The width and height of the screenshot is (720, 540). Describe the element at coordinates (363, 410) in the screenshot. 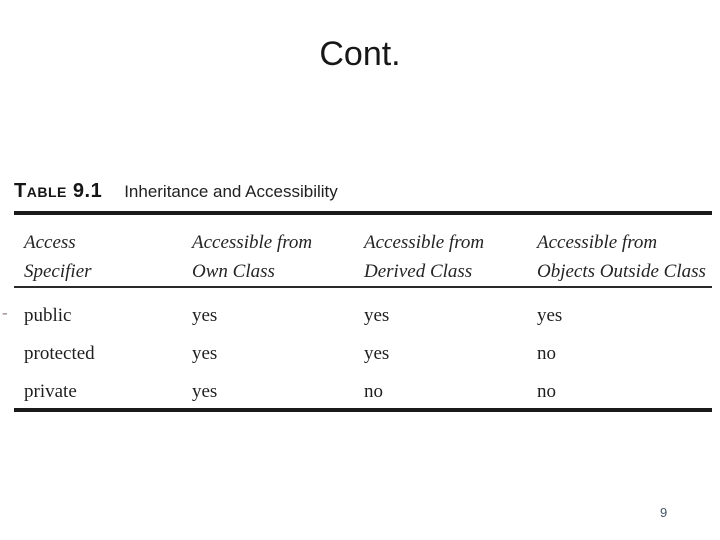

I see `table-bottom-rule` at that location.